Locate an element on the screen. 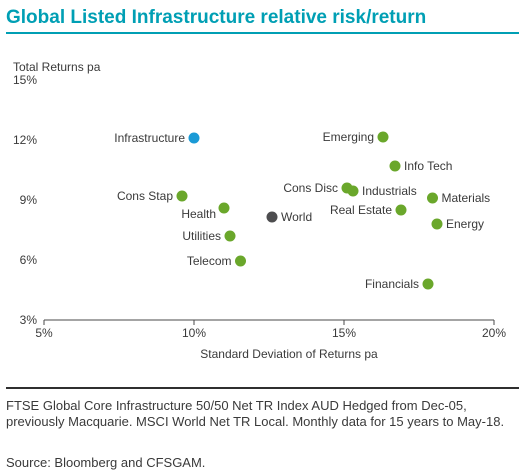  point-label: World is located at coordinates (296, 217).